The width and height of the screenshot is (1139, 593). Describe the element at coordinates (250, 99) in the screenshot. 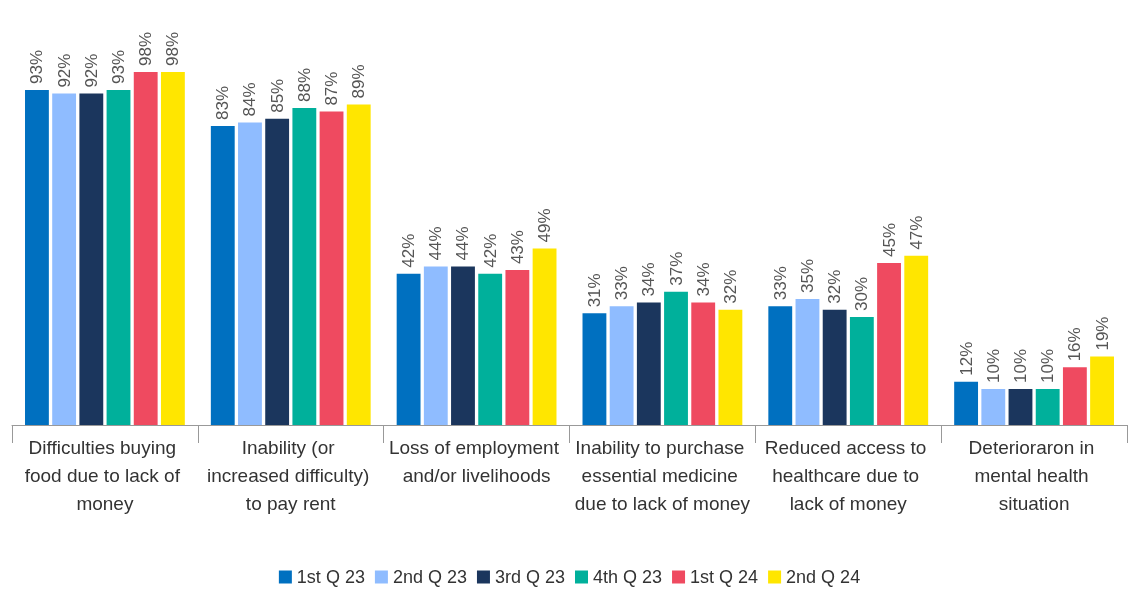

I see `data-label: 84%` at that location.